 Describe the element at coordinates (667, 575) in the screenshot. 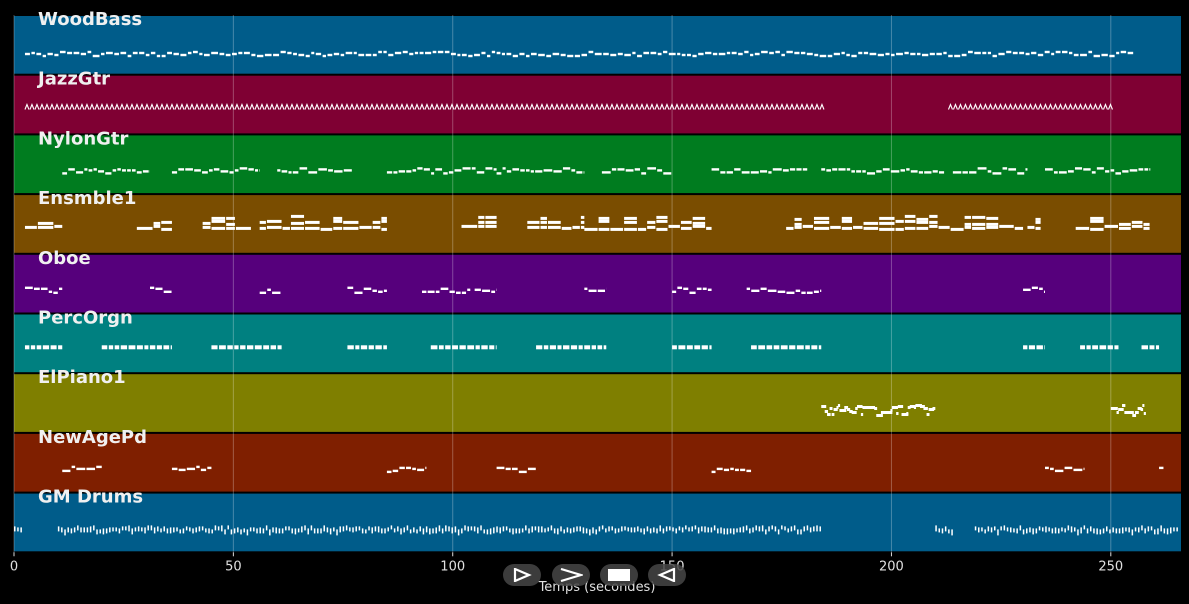

I see `rewind-button` at that location.